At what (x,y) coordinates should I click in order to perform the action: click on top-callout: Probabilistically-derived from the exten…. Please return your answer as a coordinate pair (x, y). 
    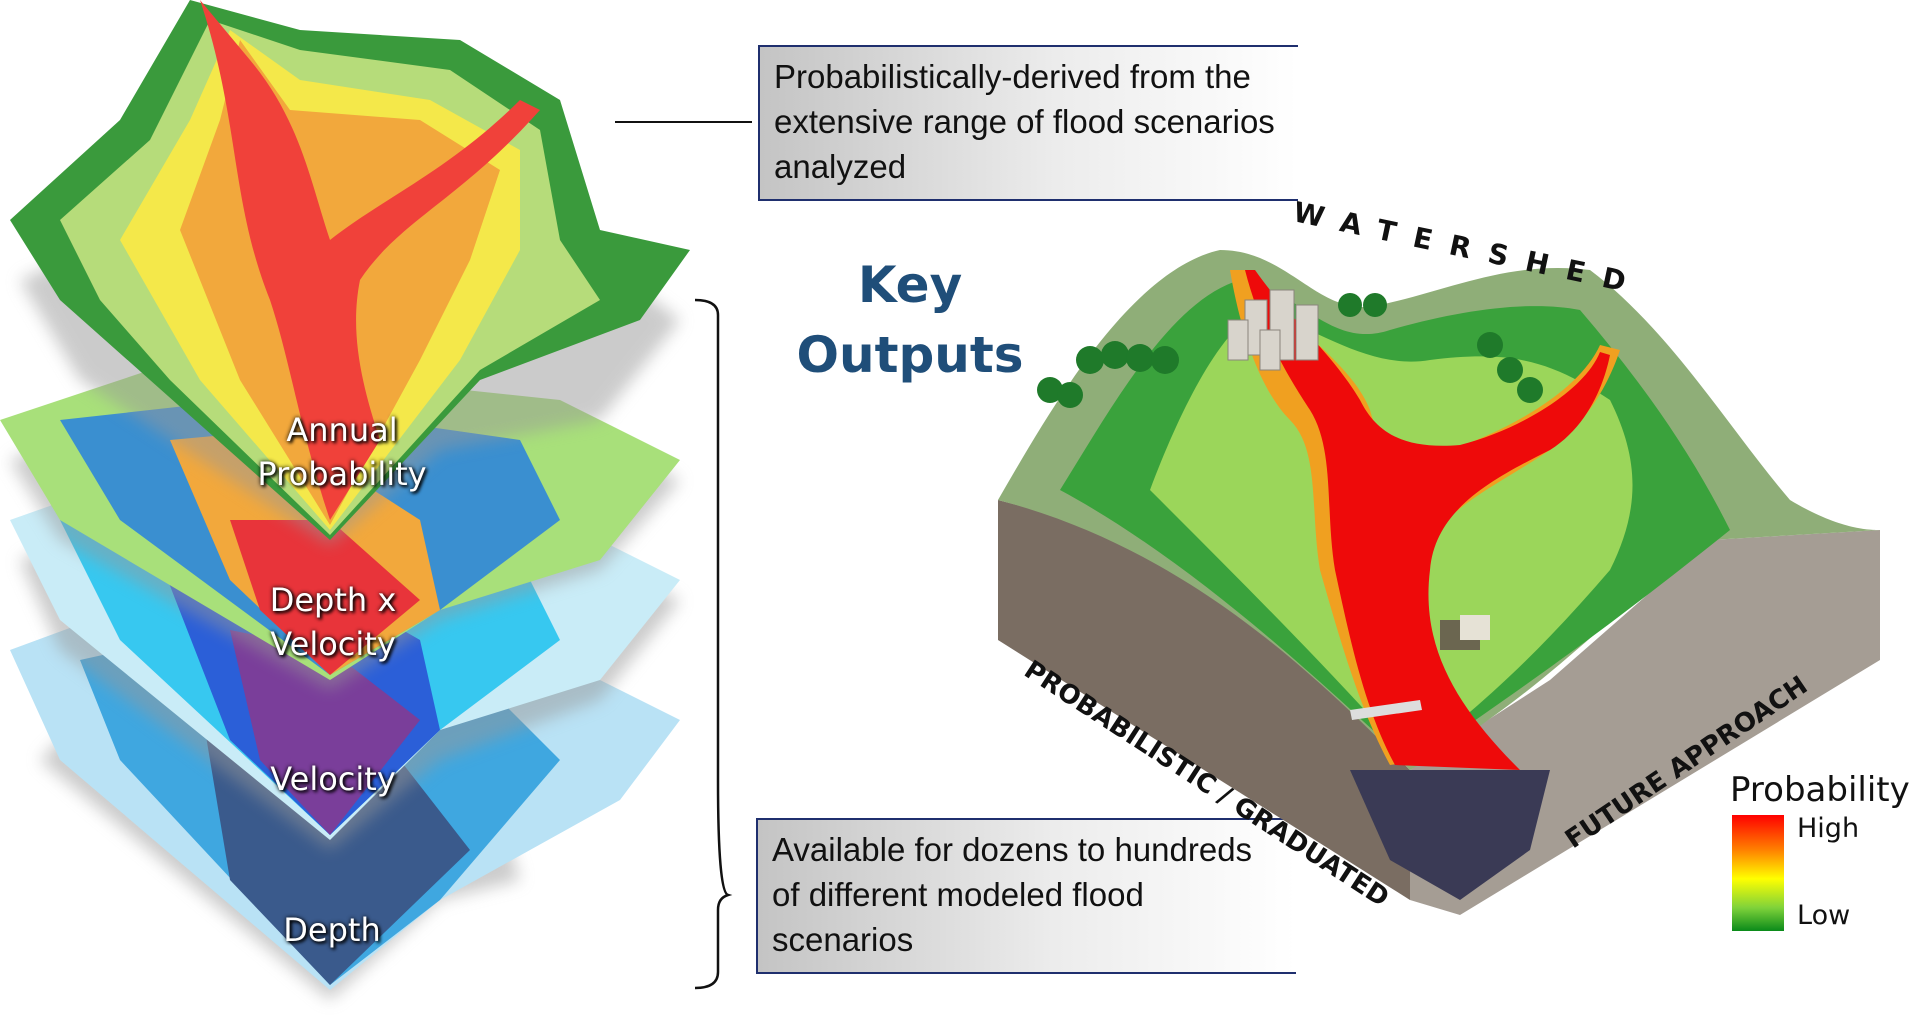
    Looking at the image, I should click on (1028, 123).